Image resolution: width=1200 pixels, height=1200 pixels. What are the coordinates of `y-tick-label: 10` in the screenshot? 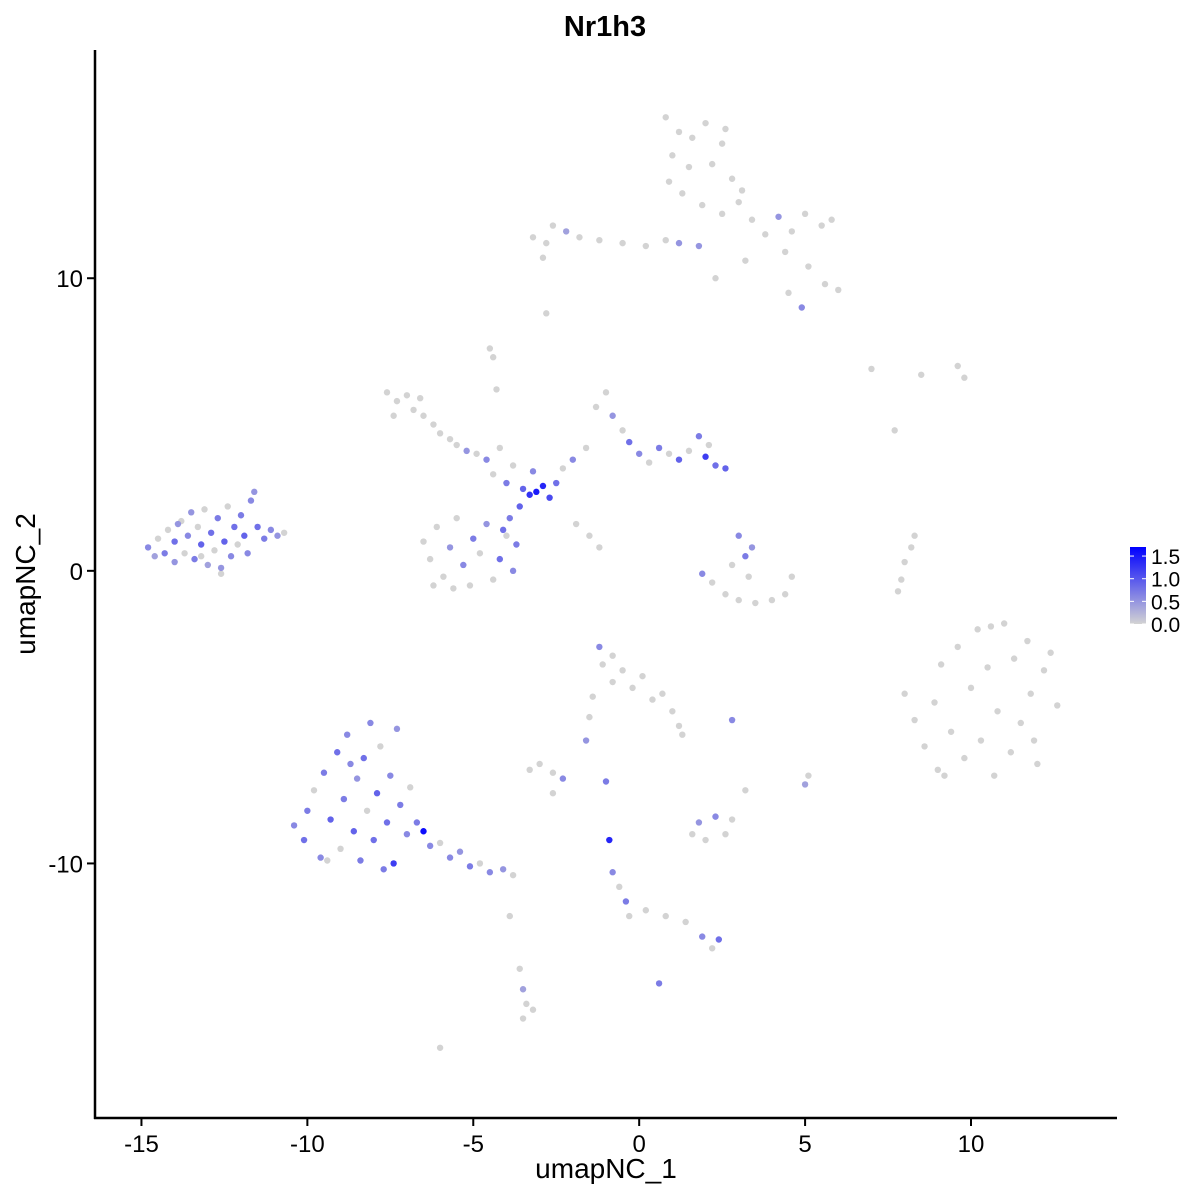 It's located at (69, 279).